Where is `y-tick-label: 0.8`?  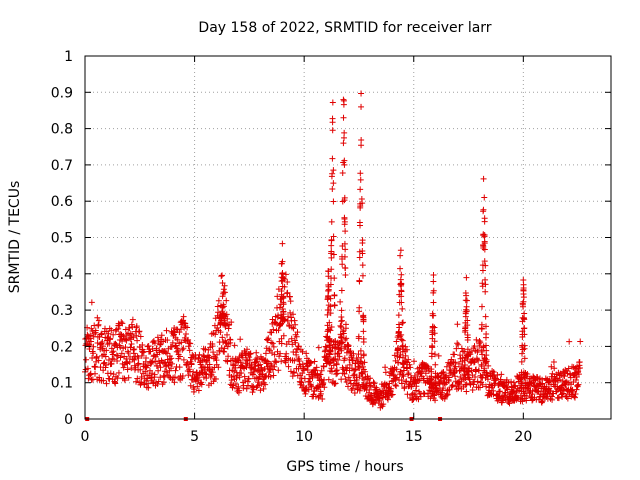 y-tick-label: 0.8 is located at coordinates (62, 130).